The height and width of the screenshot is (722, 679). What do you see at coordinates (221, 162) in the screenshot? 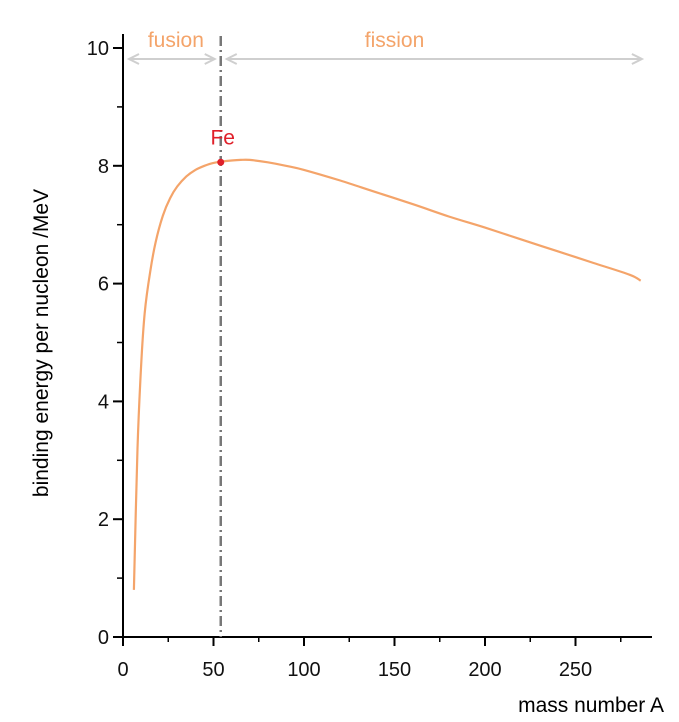
I see `fe-point` at bounding box center [221, 162].